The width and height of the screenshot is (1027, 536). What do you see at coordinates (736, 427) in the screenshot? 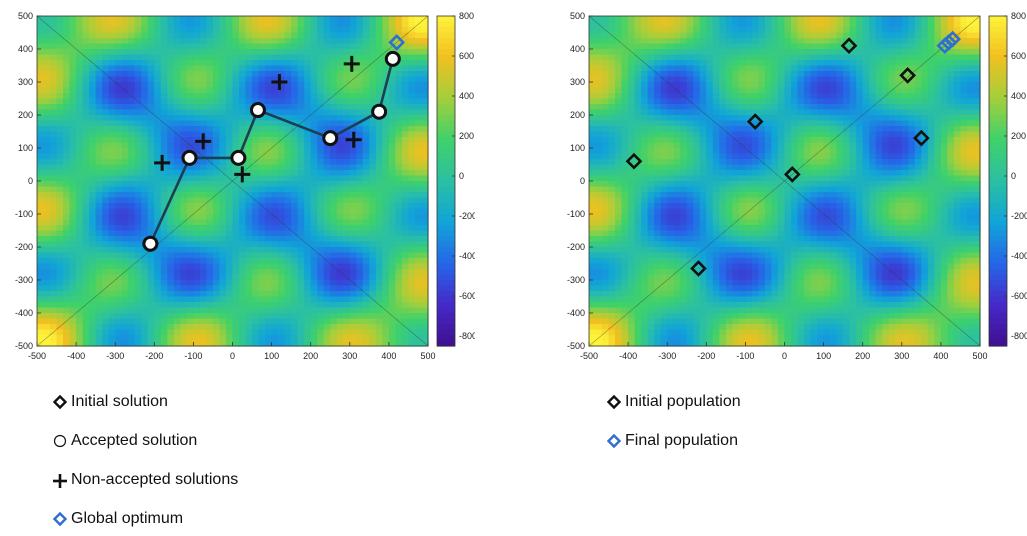
I see `right-legend: Initial population Final population` at bounding box center [736, 427].